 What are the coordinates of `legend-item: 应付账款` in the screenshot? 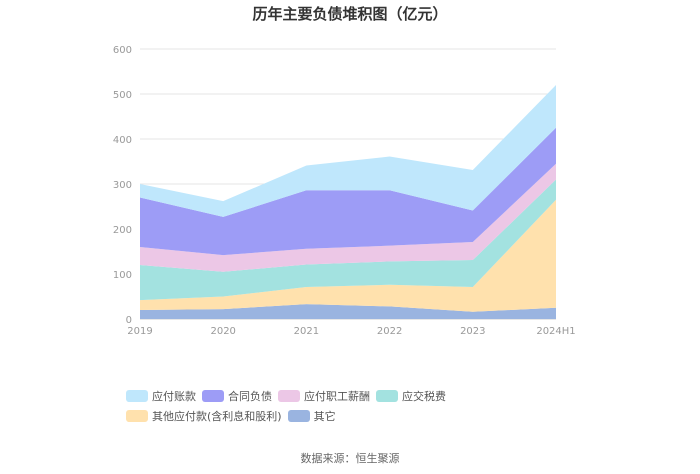 It's located at (161, 396).